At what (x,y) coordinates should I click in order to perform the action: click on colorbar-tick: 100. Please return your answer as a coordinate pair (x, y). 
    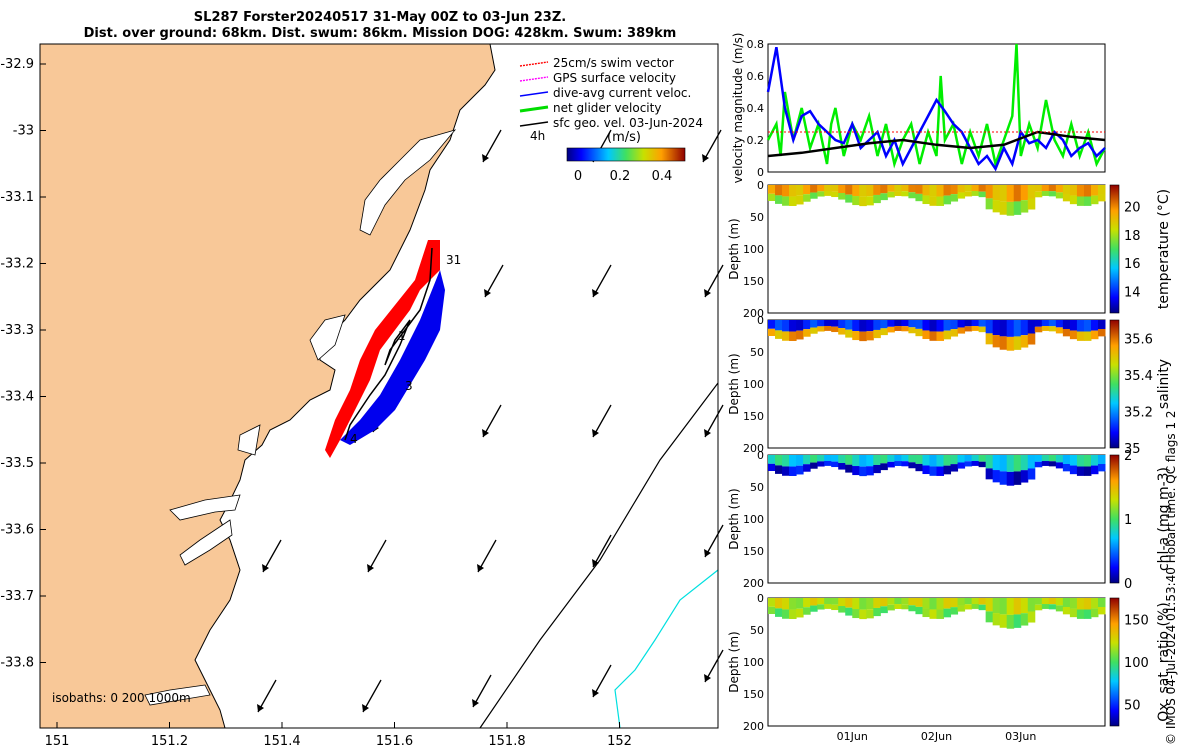
    Looking at the image, I should click on (1136, 663).